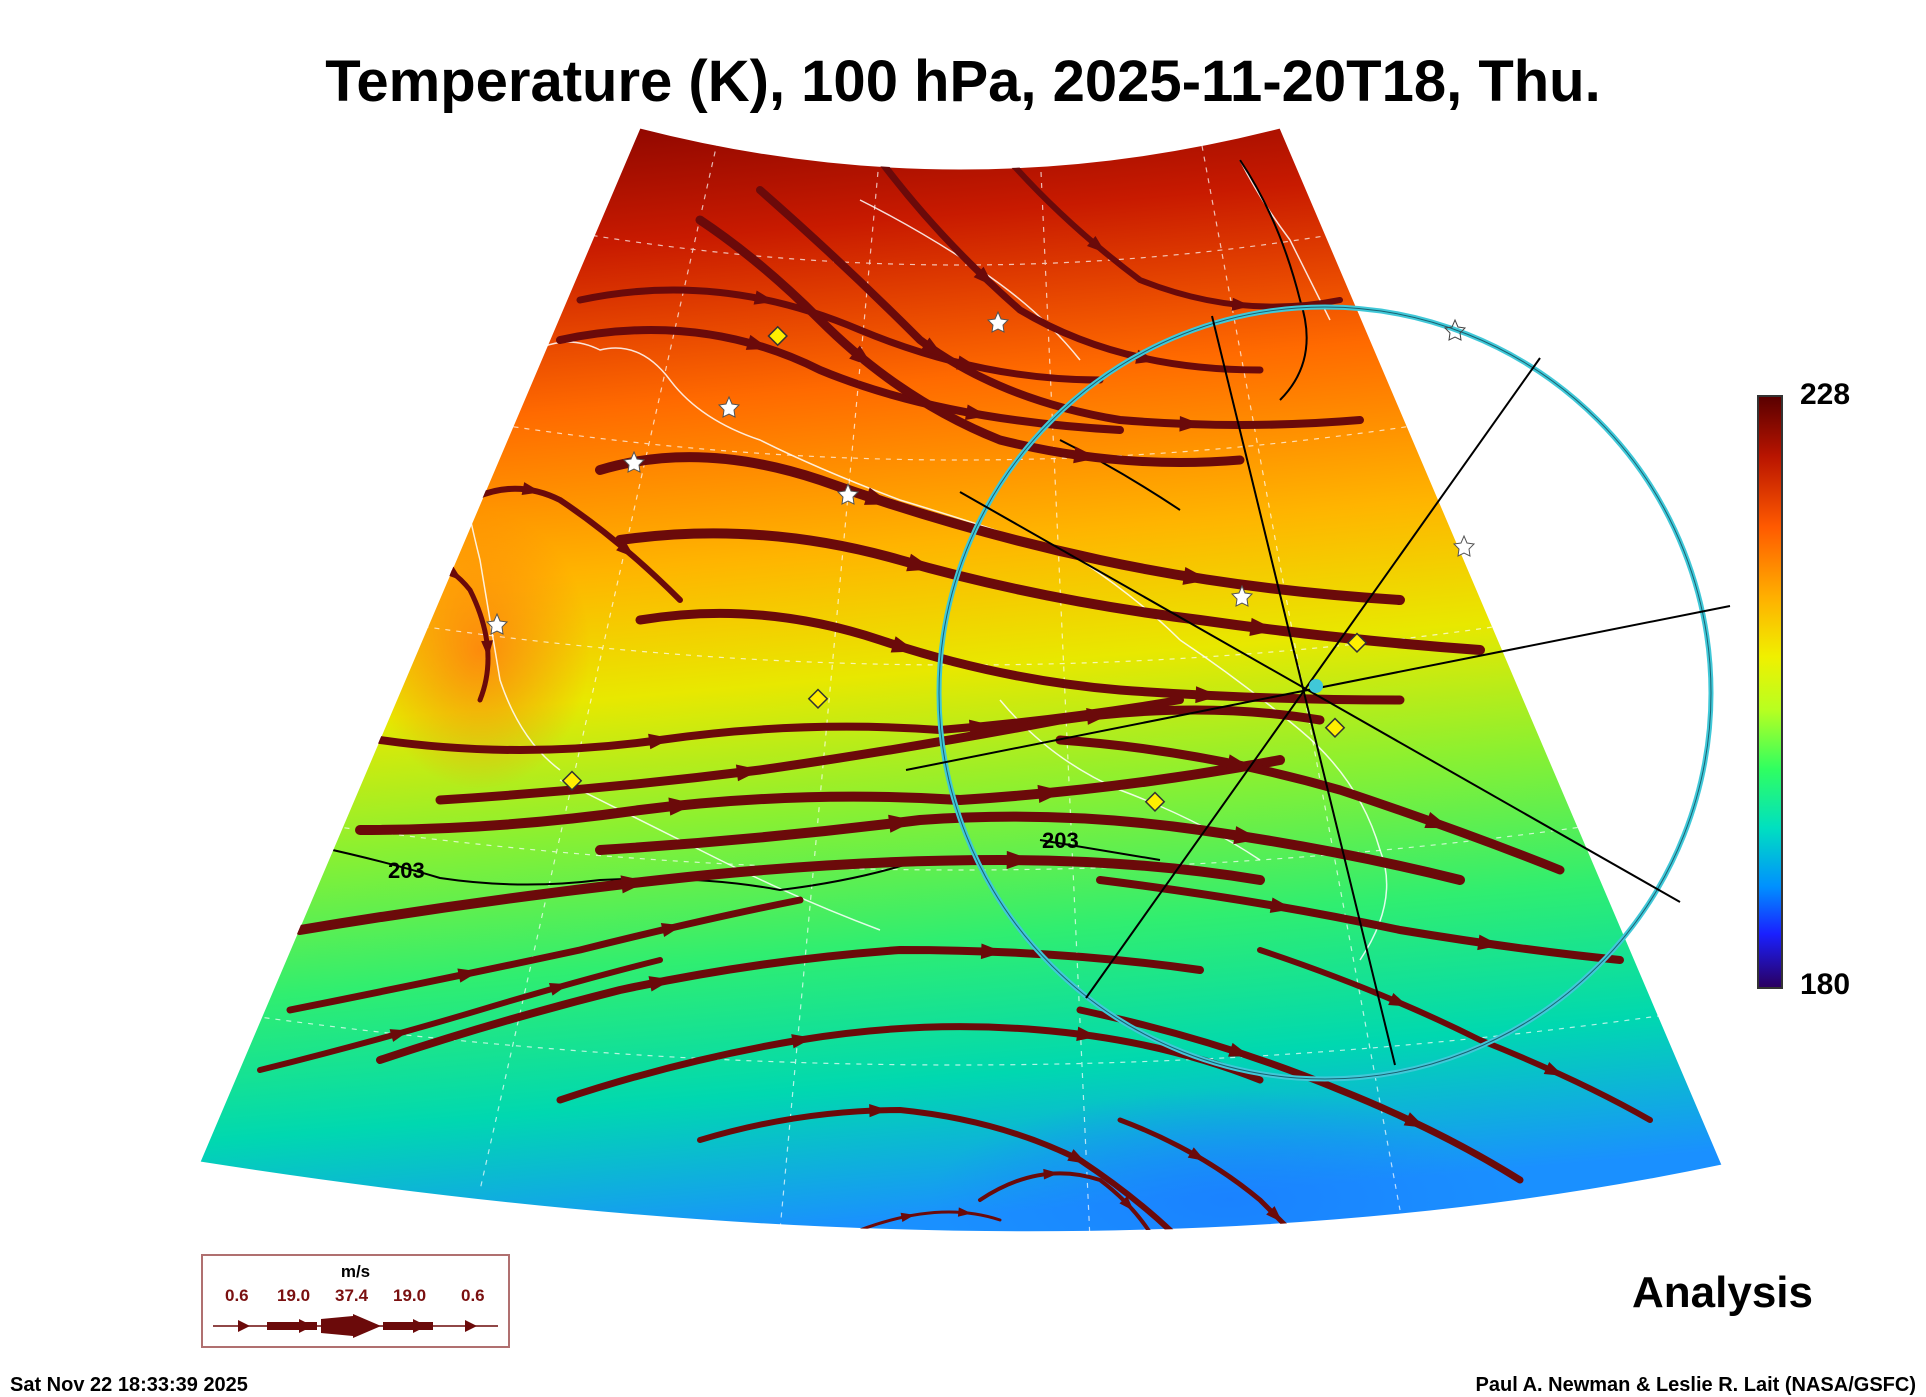  I want to click on colorbar-min-label: 180, so click(1825, 984).